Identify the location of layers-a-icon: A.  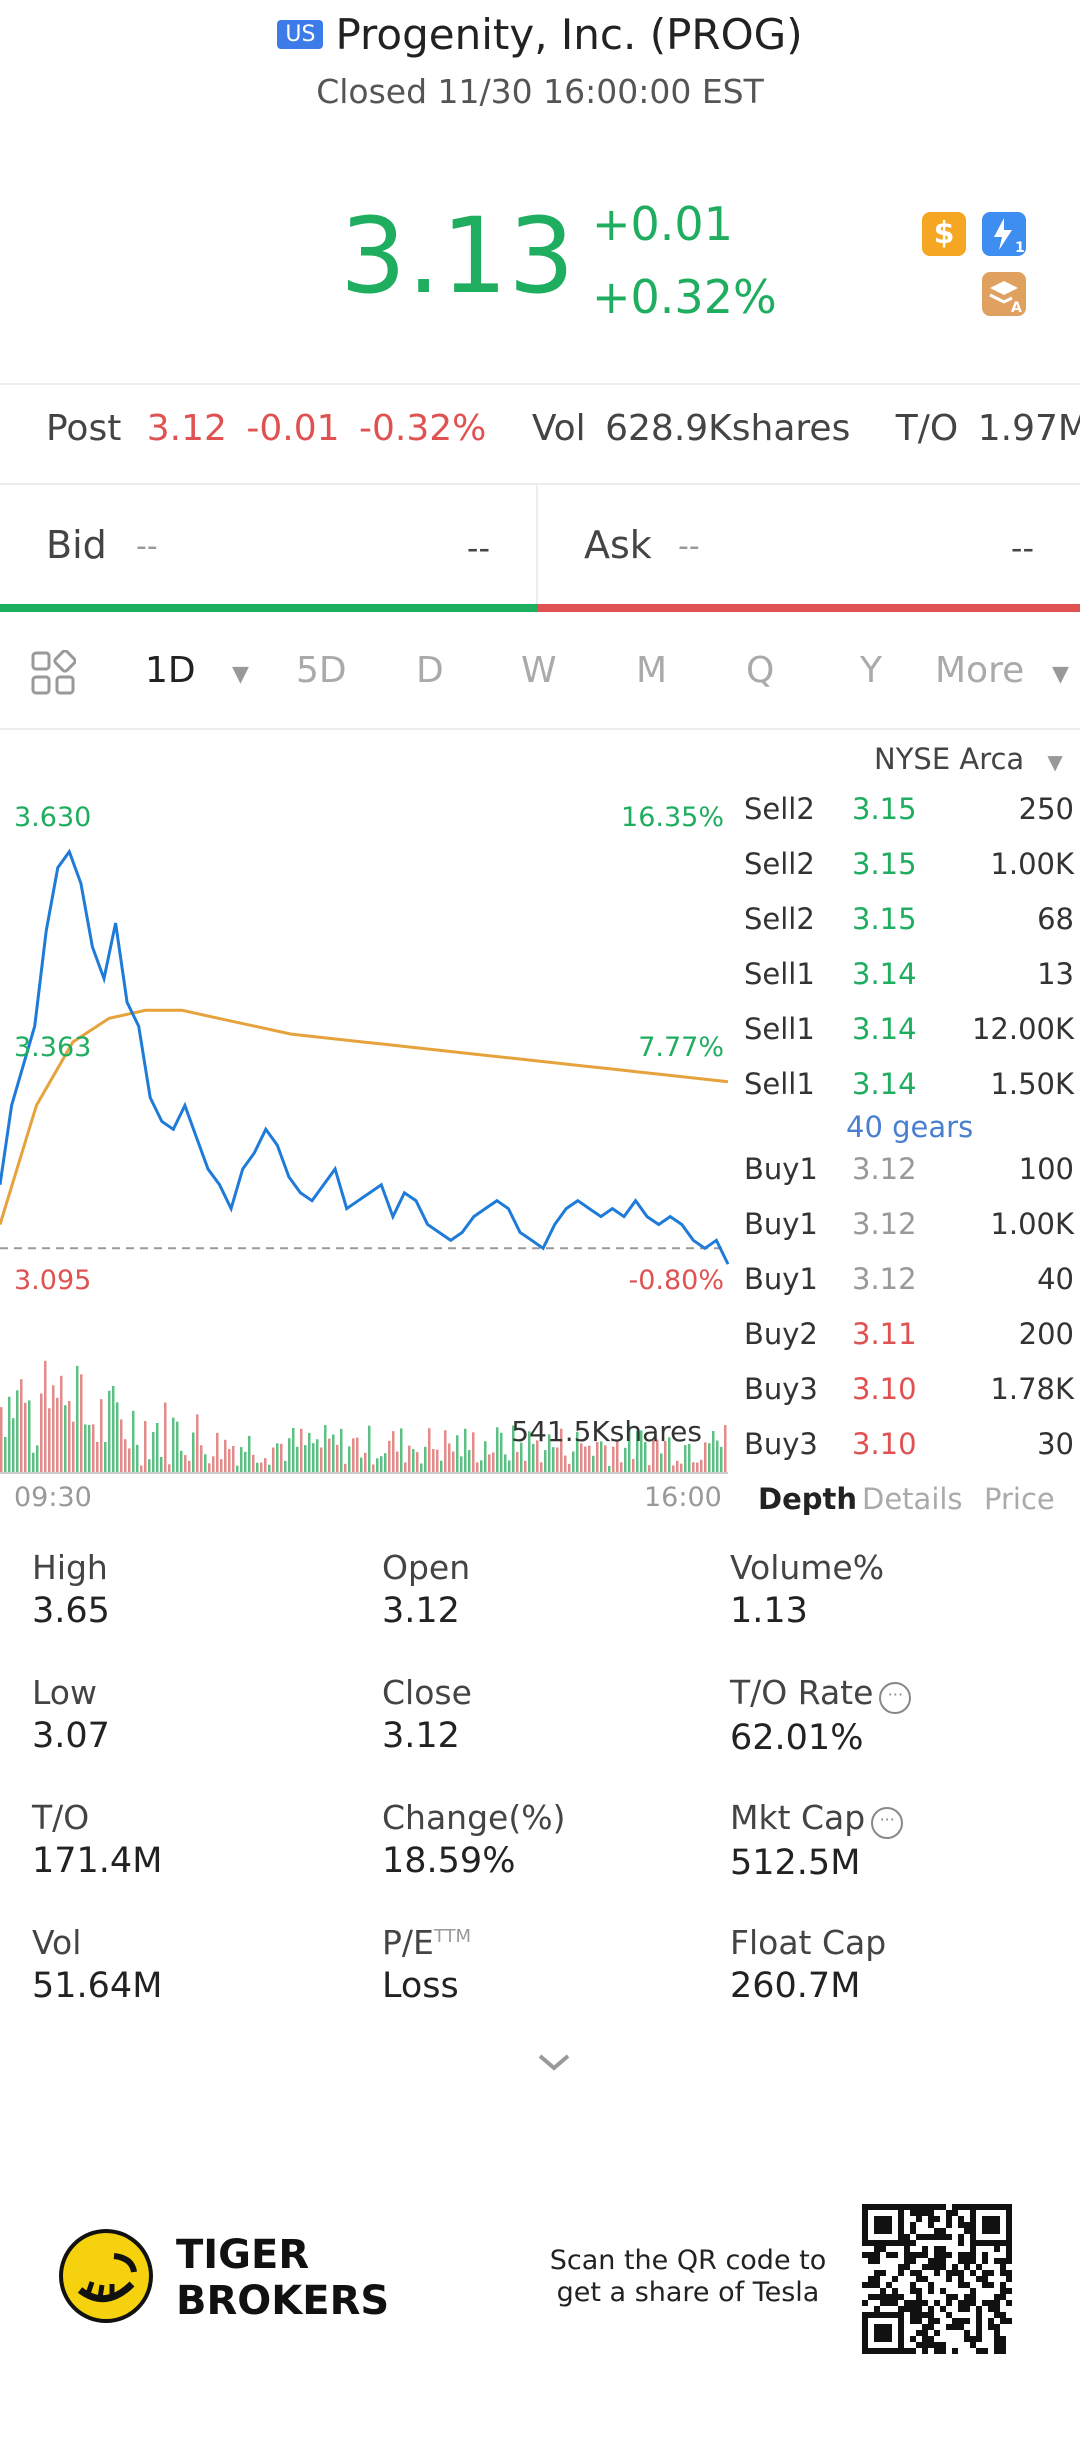
(1004, 294).